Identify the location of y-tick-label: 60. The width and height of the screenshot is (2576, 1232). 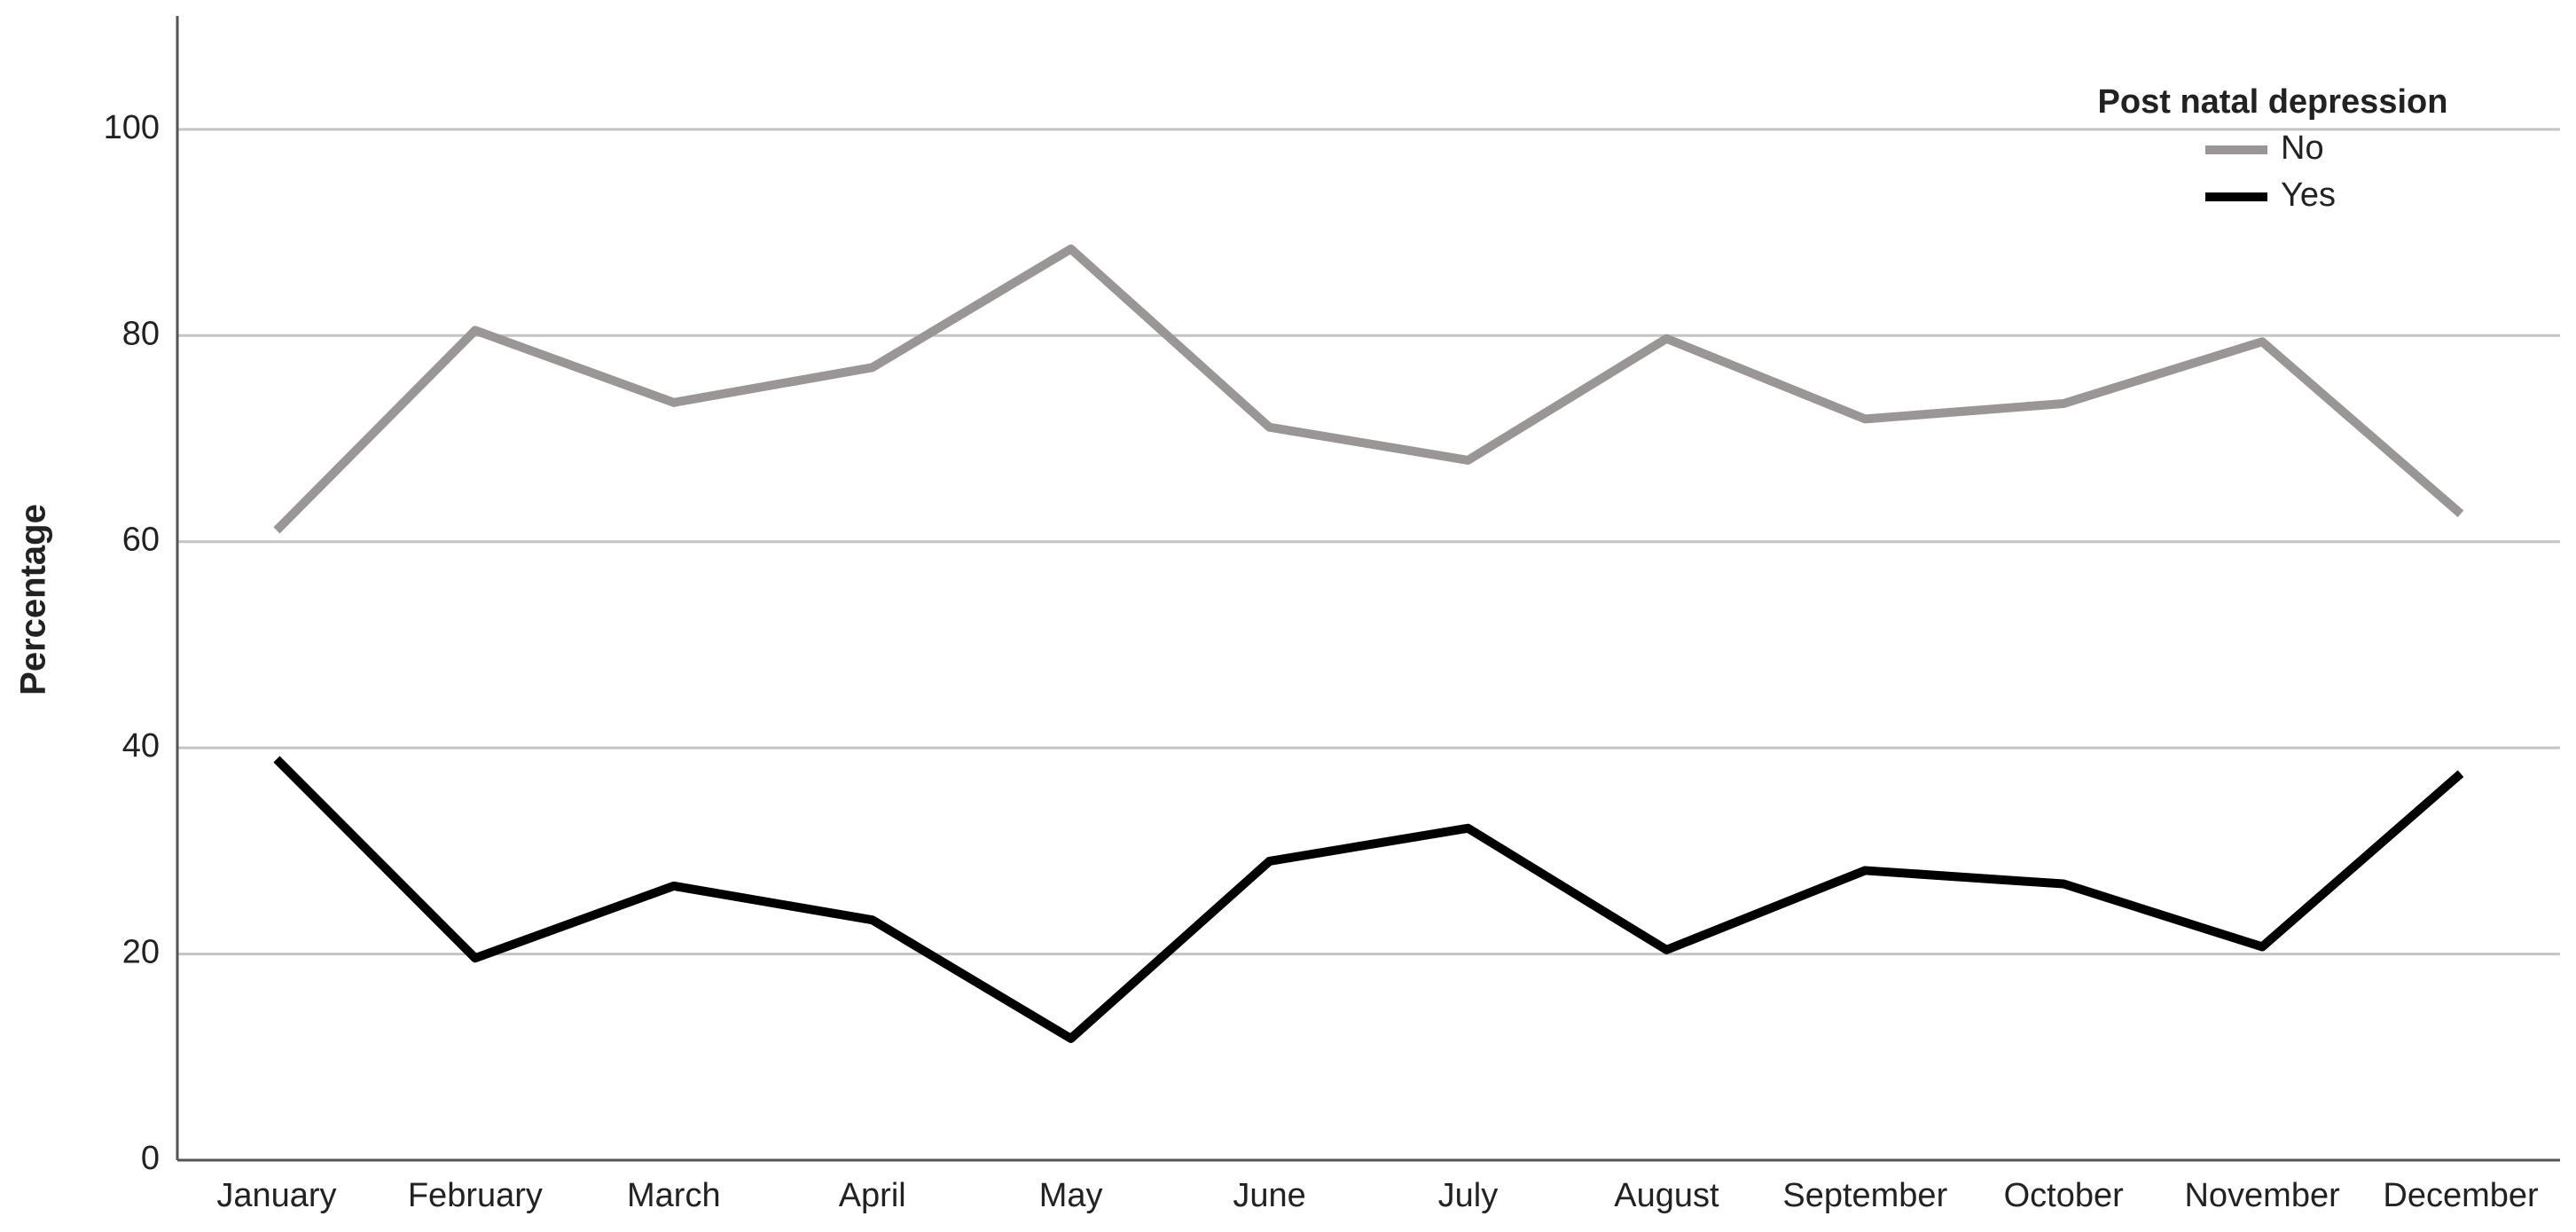
(141, 540).